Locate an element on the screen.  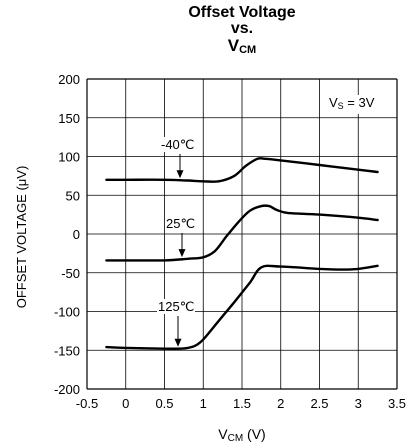
x-tick-label: -0.5 is located at coordinates (87, 403).